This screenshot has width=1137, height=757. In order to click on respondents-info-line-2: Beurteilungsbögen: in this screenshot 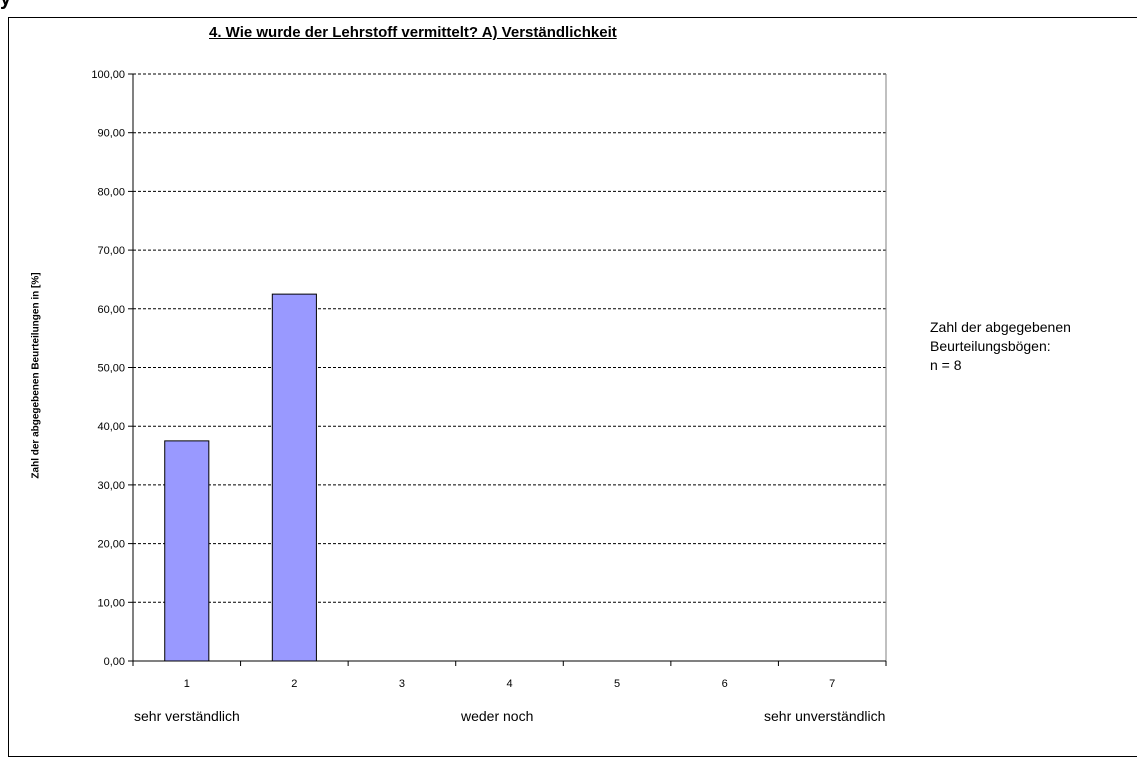, I will do `click(990, 346)`.